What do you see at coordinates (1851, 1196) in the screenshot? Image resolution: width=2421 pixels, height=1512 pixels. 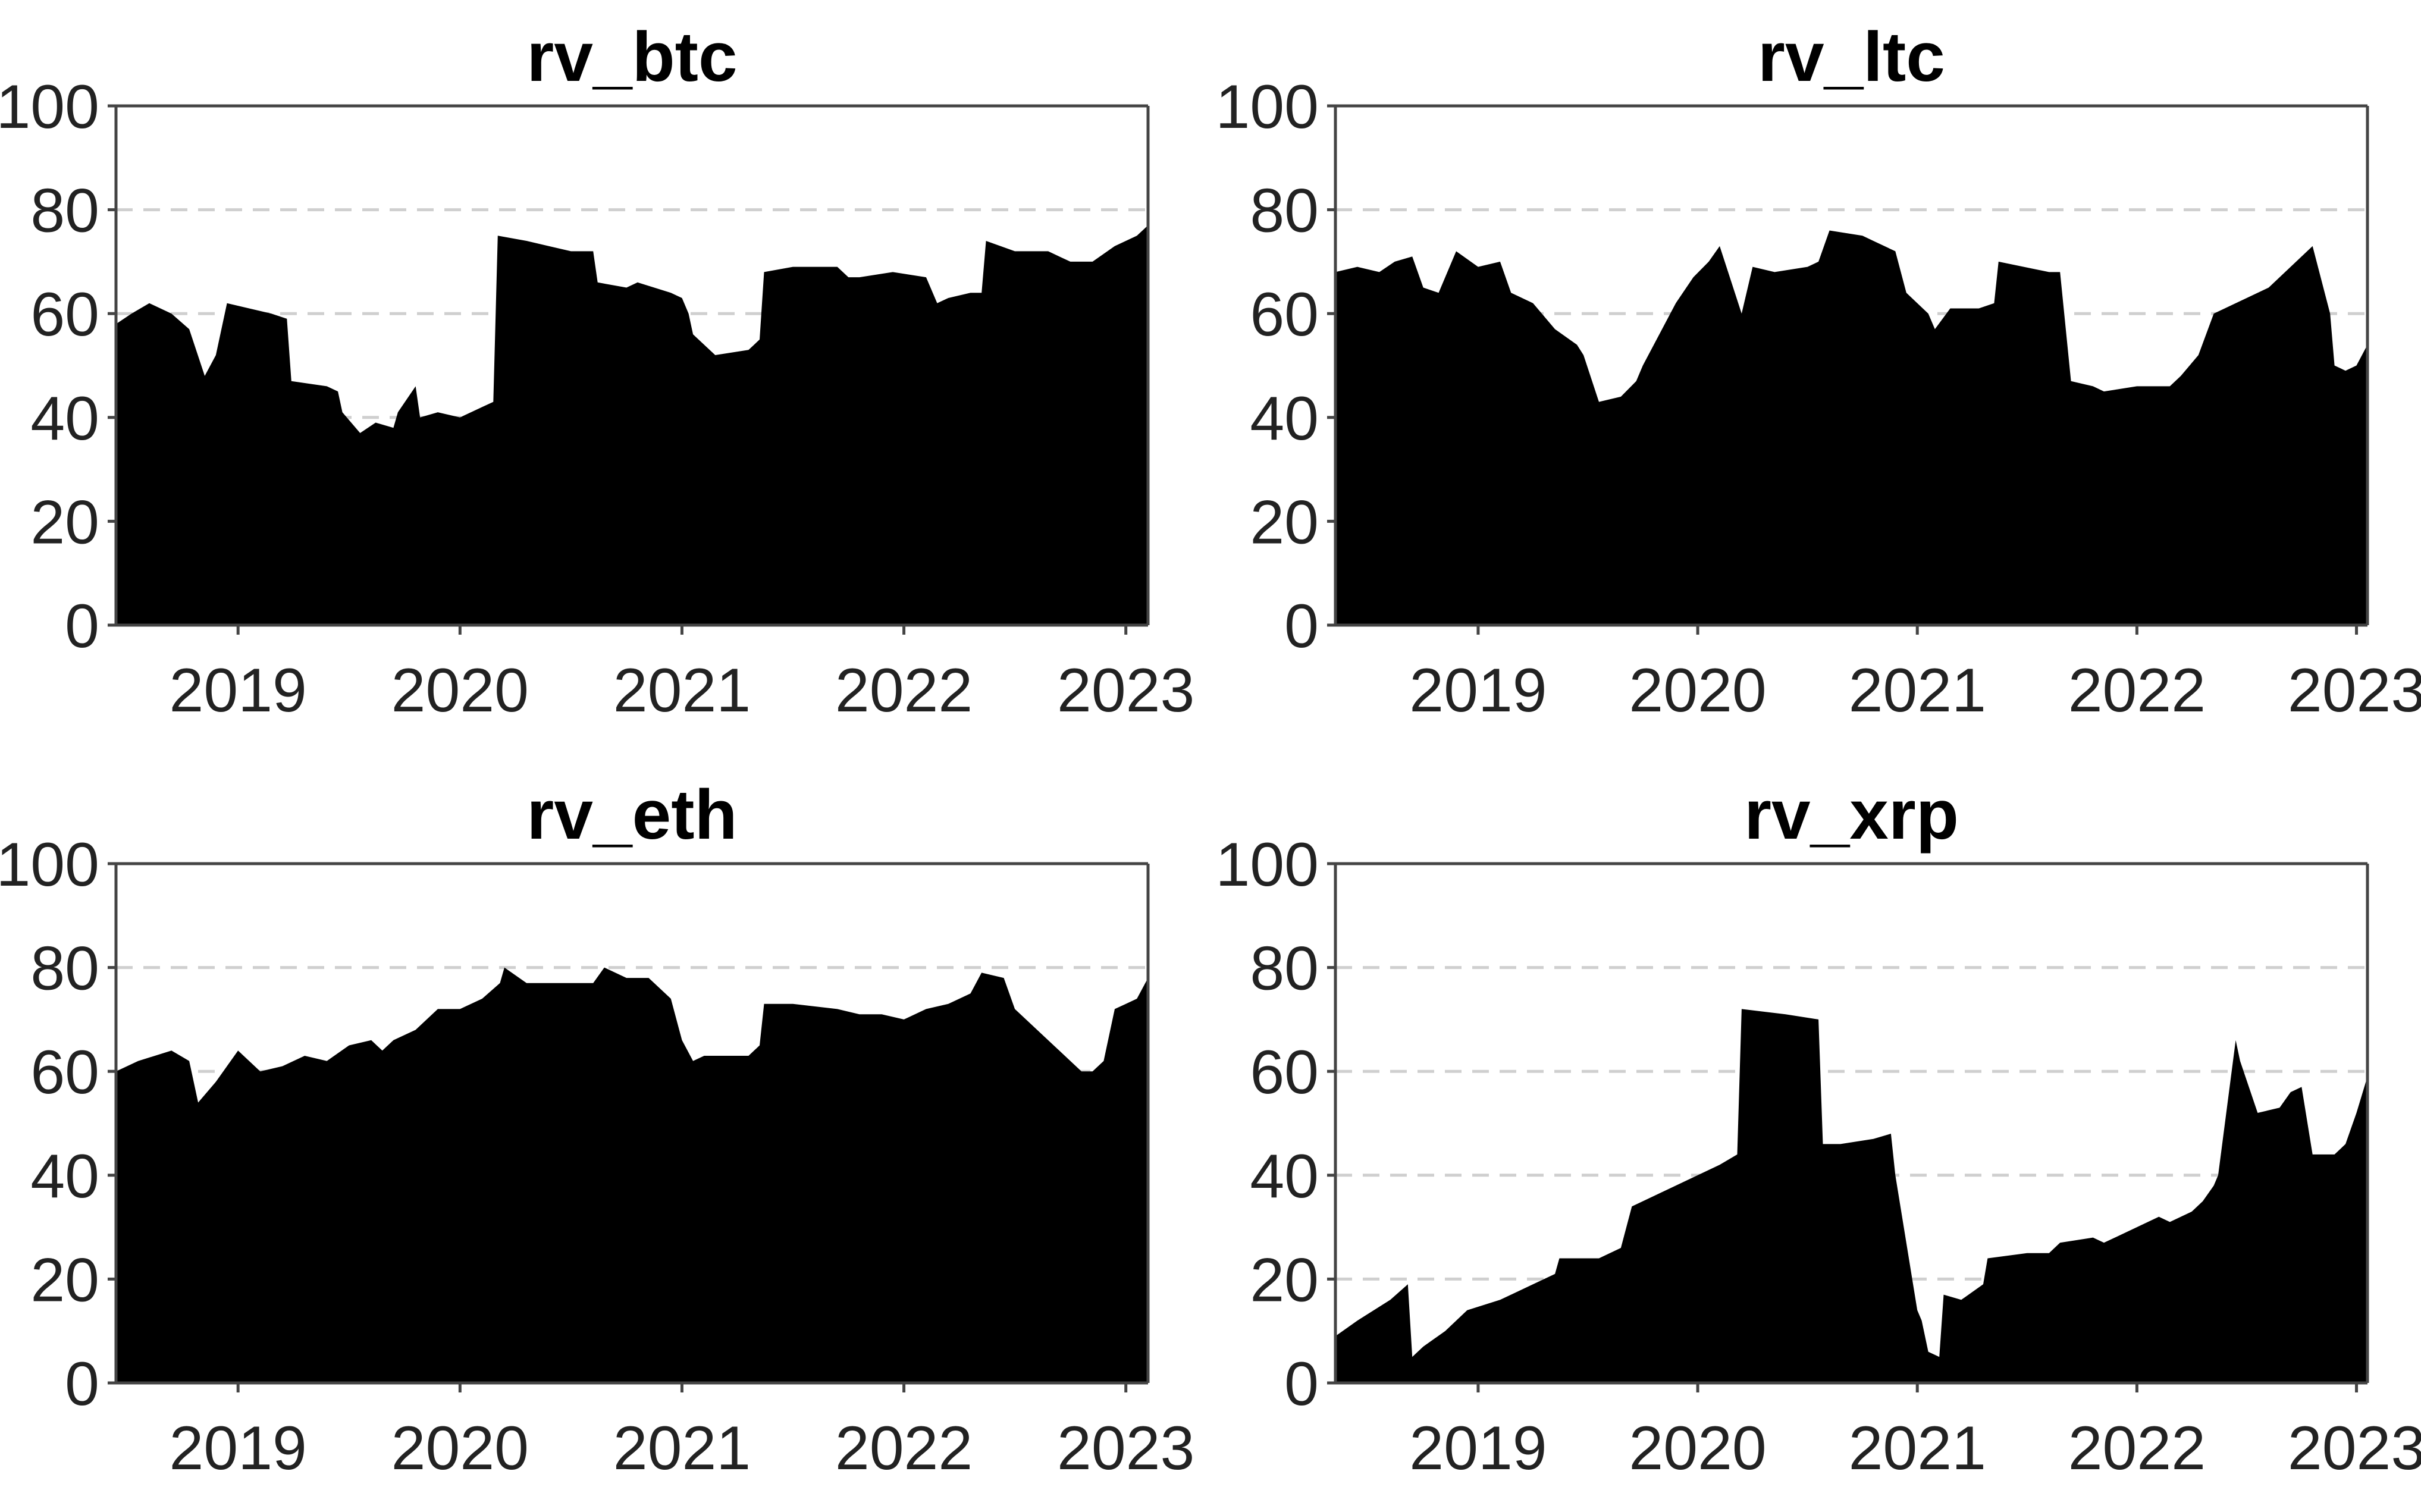 I see `series-area-rv_xrp` at bounding box center [1851, 1196].